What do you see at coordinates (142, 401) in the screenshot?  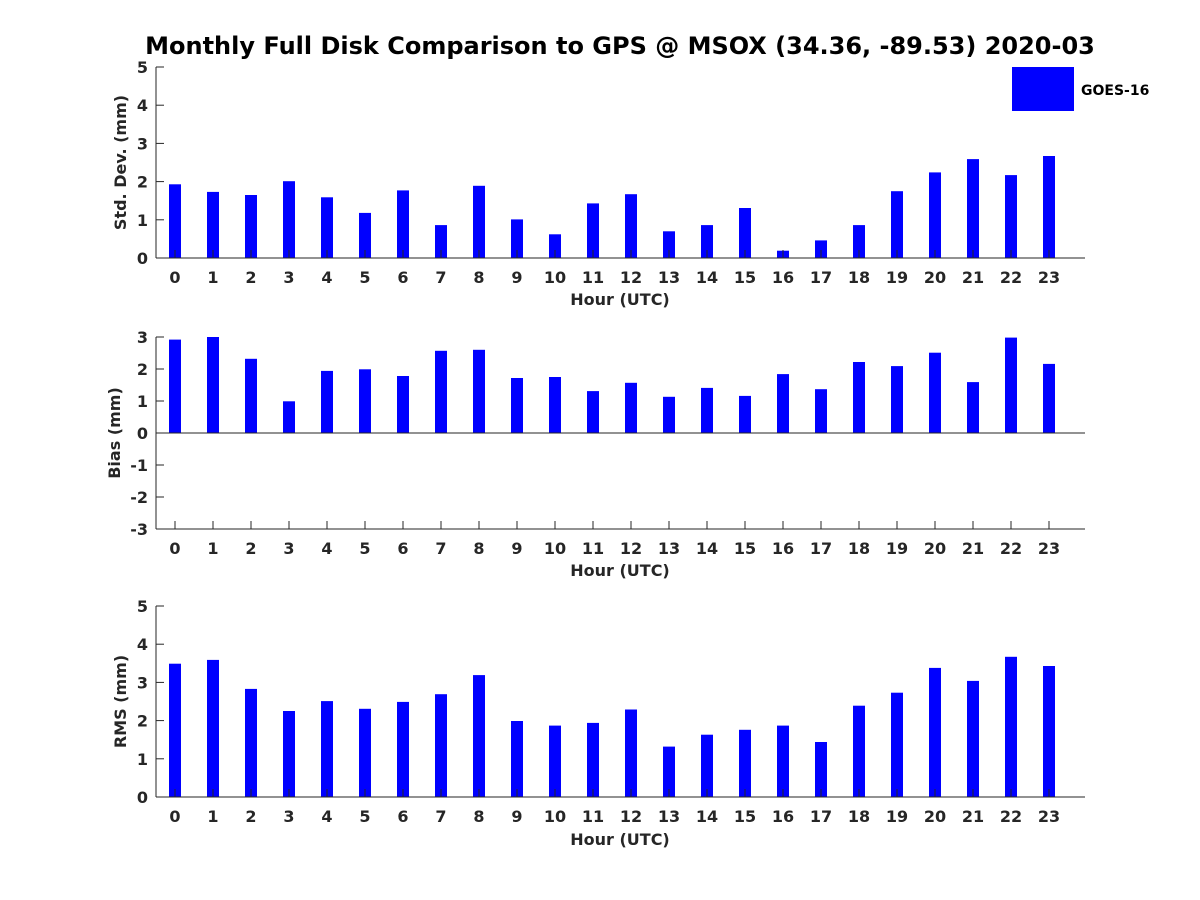 I see `bias-y-tick-label: 1` at bounding box center [142, 401].